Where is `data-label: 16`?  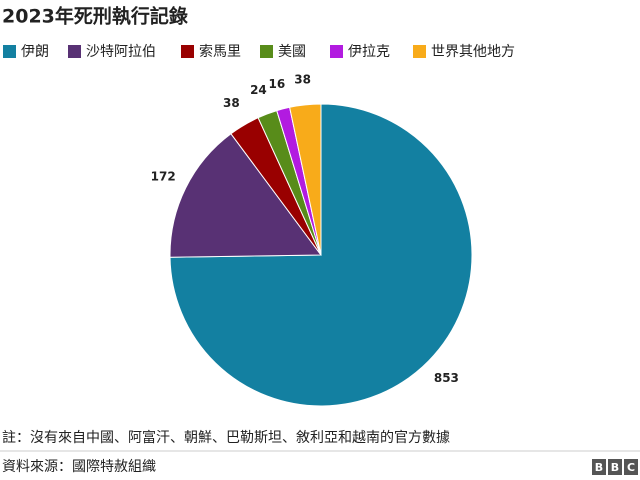
data-label: 16 is located at coordinates (277, 84).